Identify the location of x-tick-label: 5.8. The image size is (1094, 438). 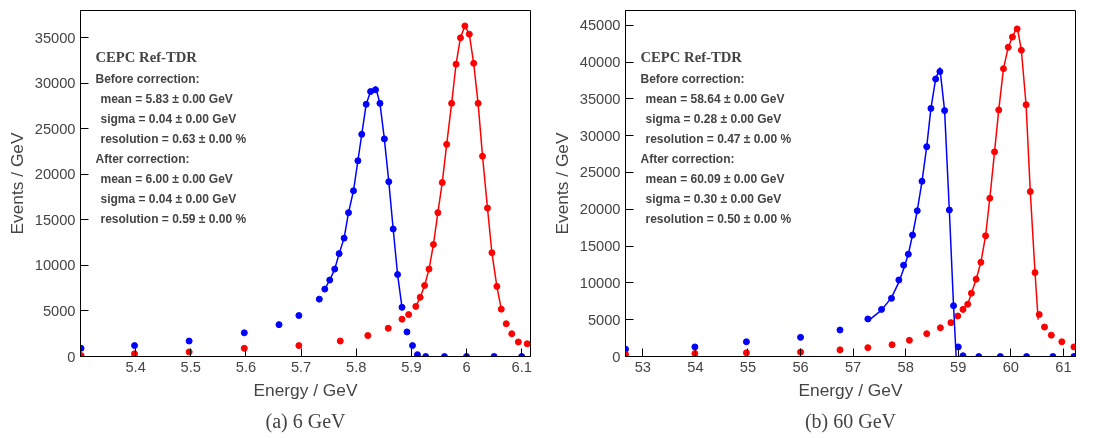
(356, 366).